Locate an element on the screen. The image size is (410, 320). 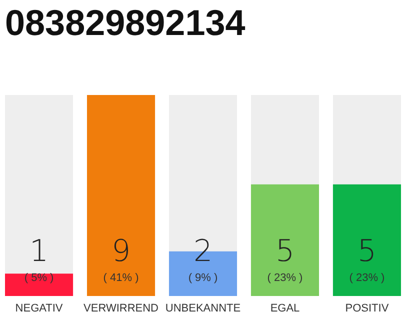
annotation: ( 9% ) is located at coordinates (203, 278).